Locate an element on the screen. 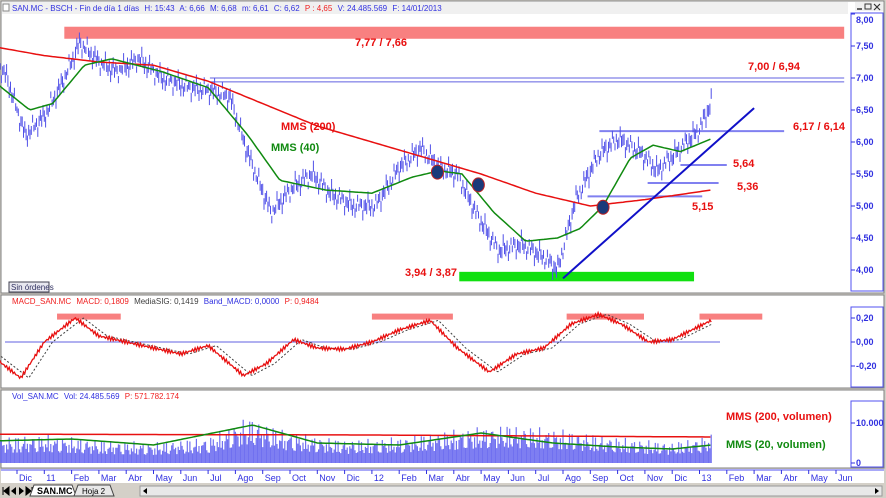 The width and height of the screenshot is (886, 498). y-tick-label: 8,00 is located at coordinates (865, 20).